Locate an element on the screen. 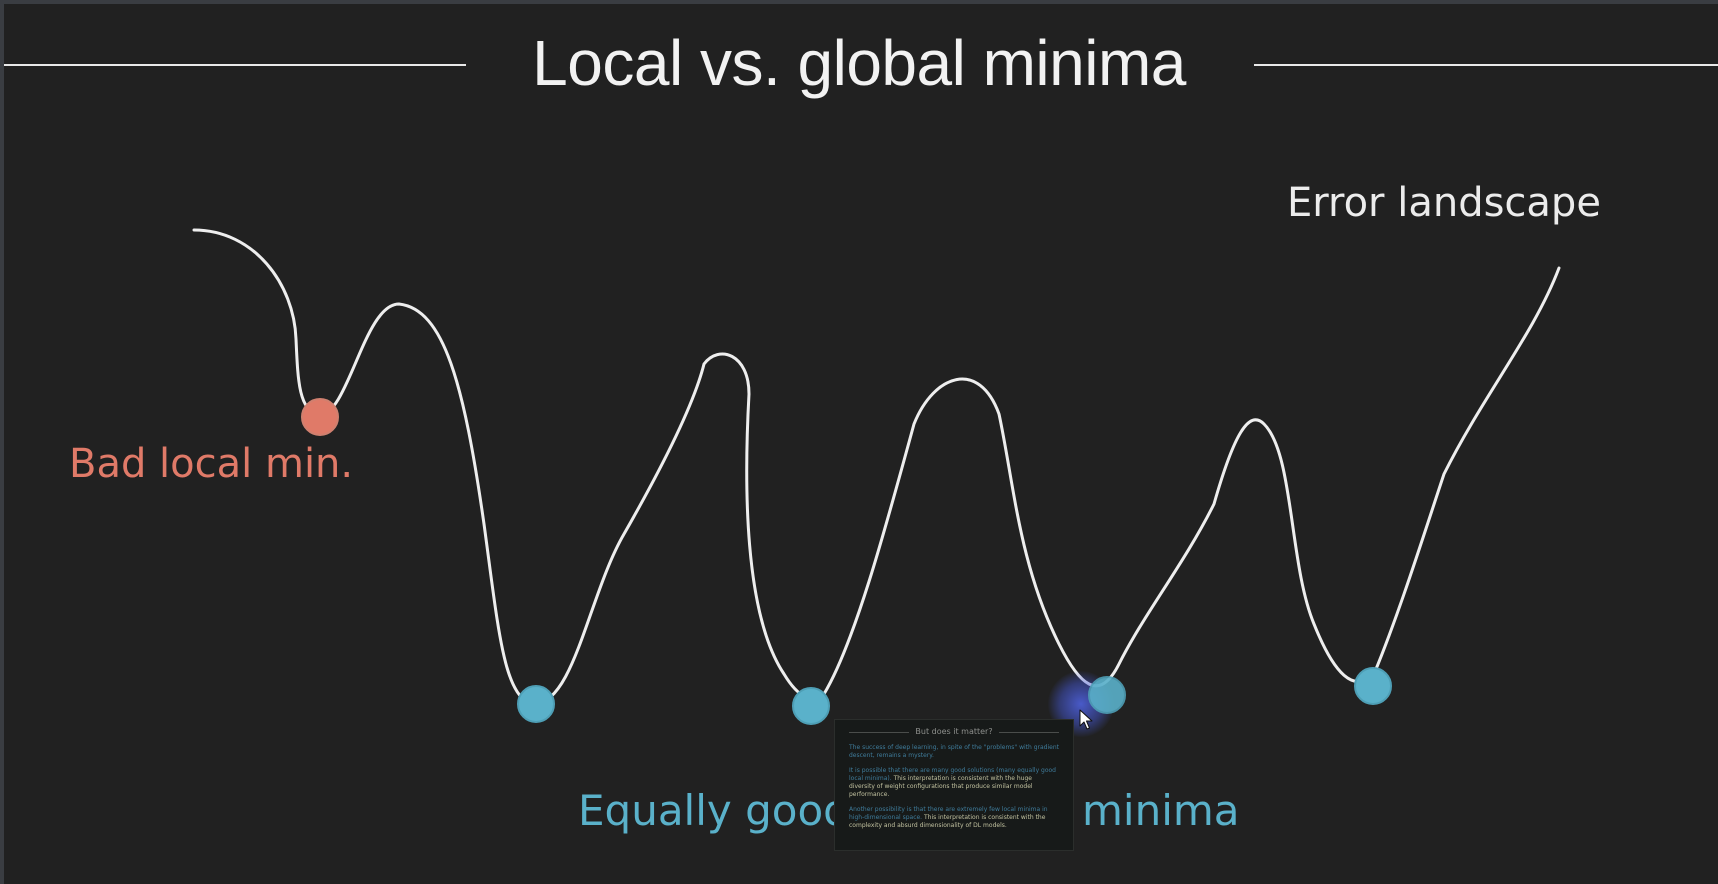 This screenshot has width=1718, height=884. error-landscape-label: Error landscape is located at coordinates (1444, 203).